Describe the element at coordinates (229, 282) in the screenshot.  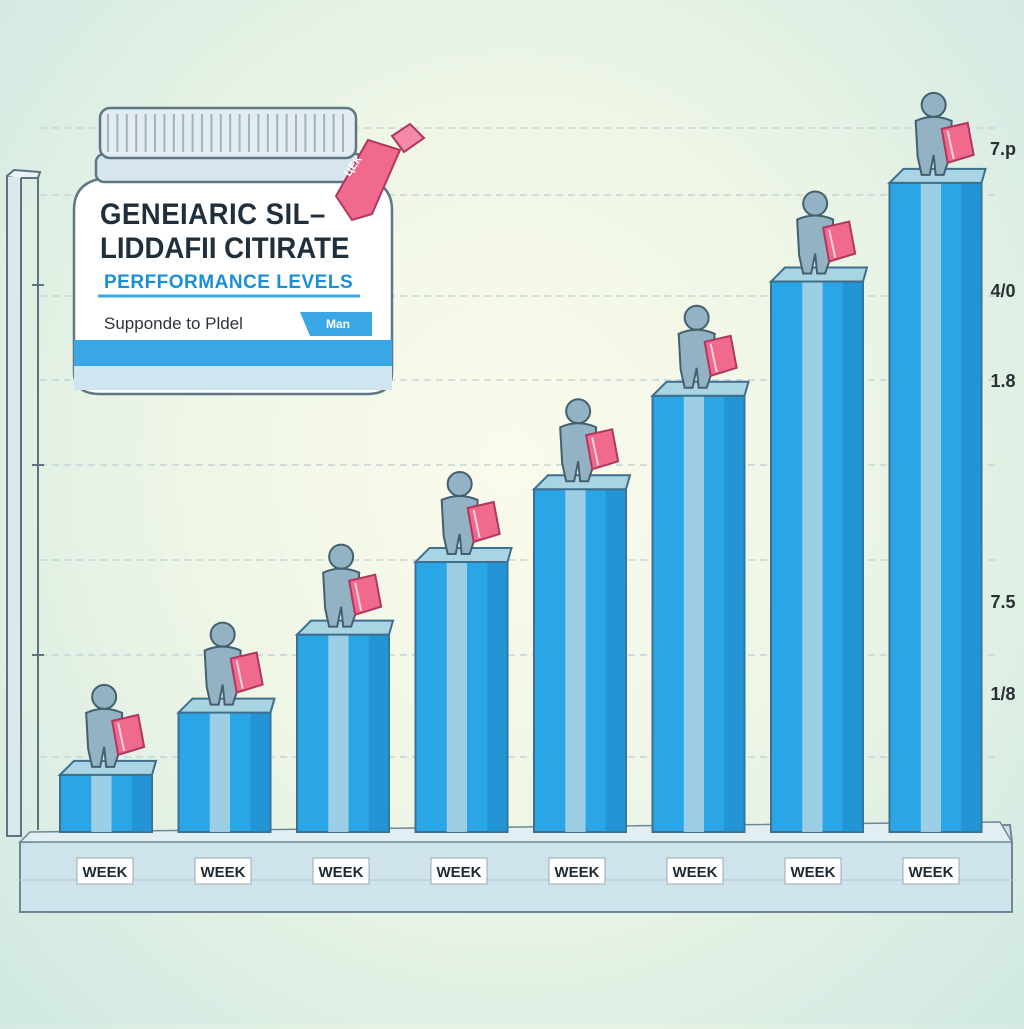
I see `jar-subtitle: PERFFORMANCE LEVELS` at that location.